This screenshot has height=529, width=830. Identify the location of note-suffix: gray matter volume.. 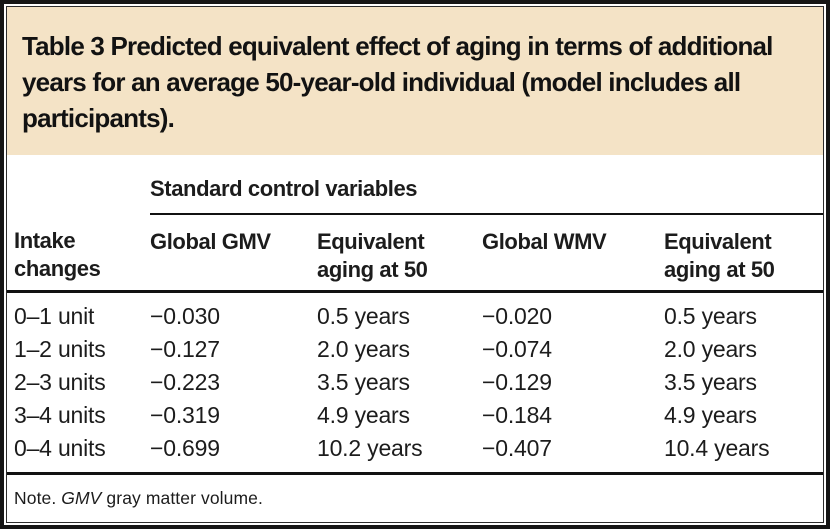
(182, 498).